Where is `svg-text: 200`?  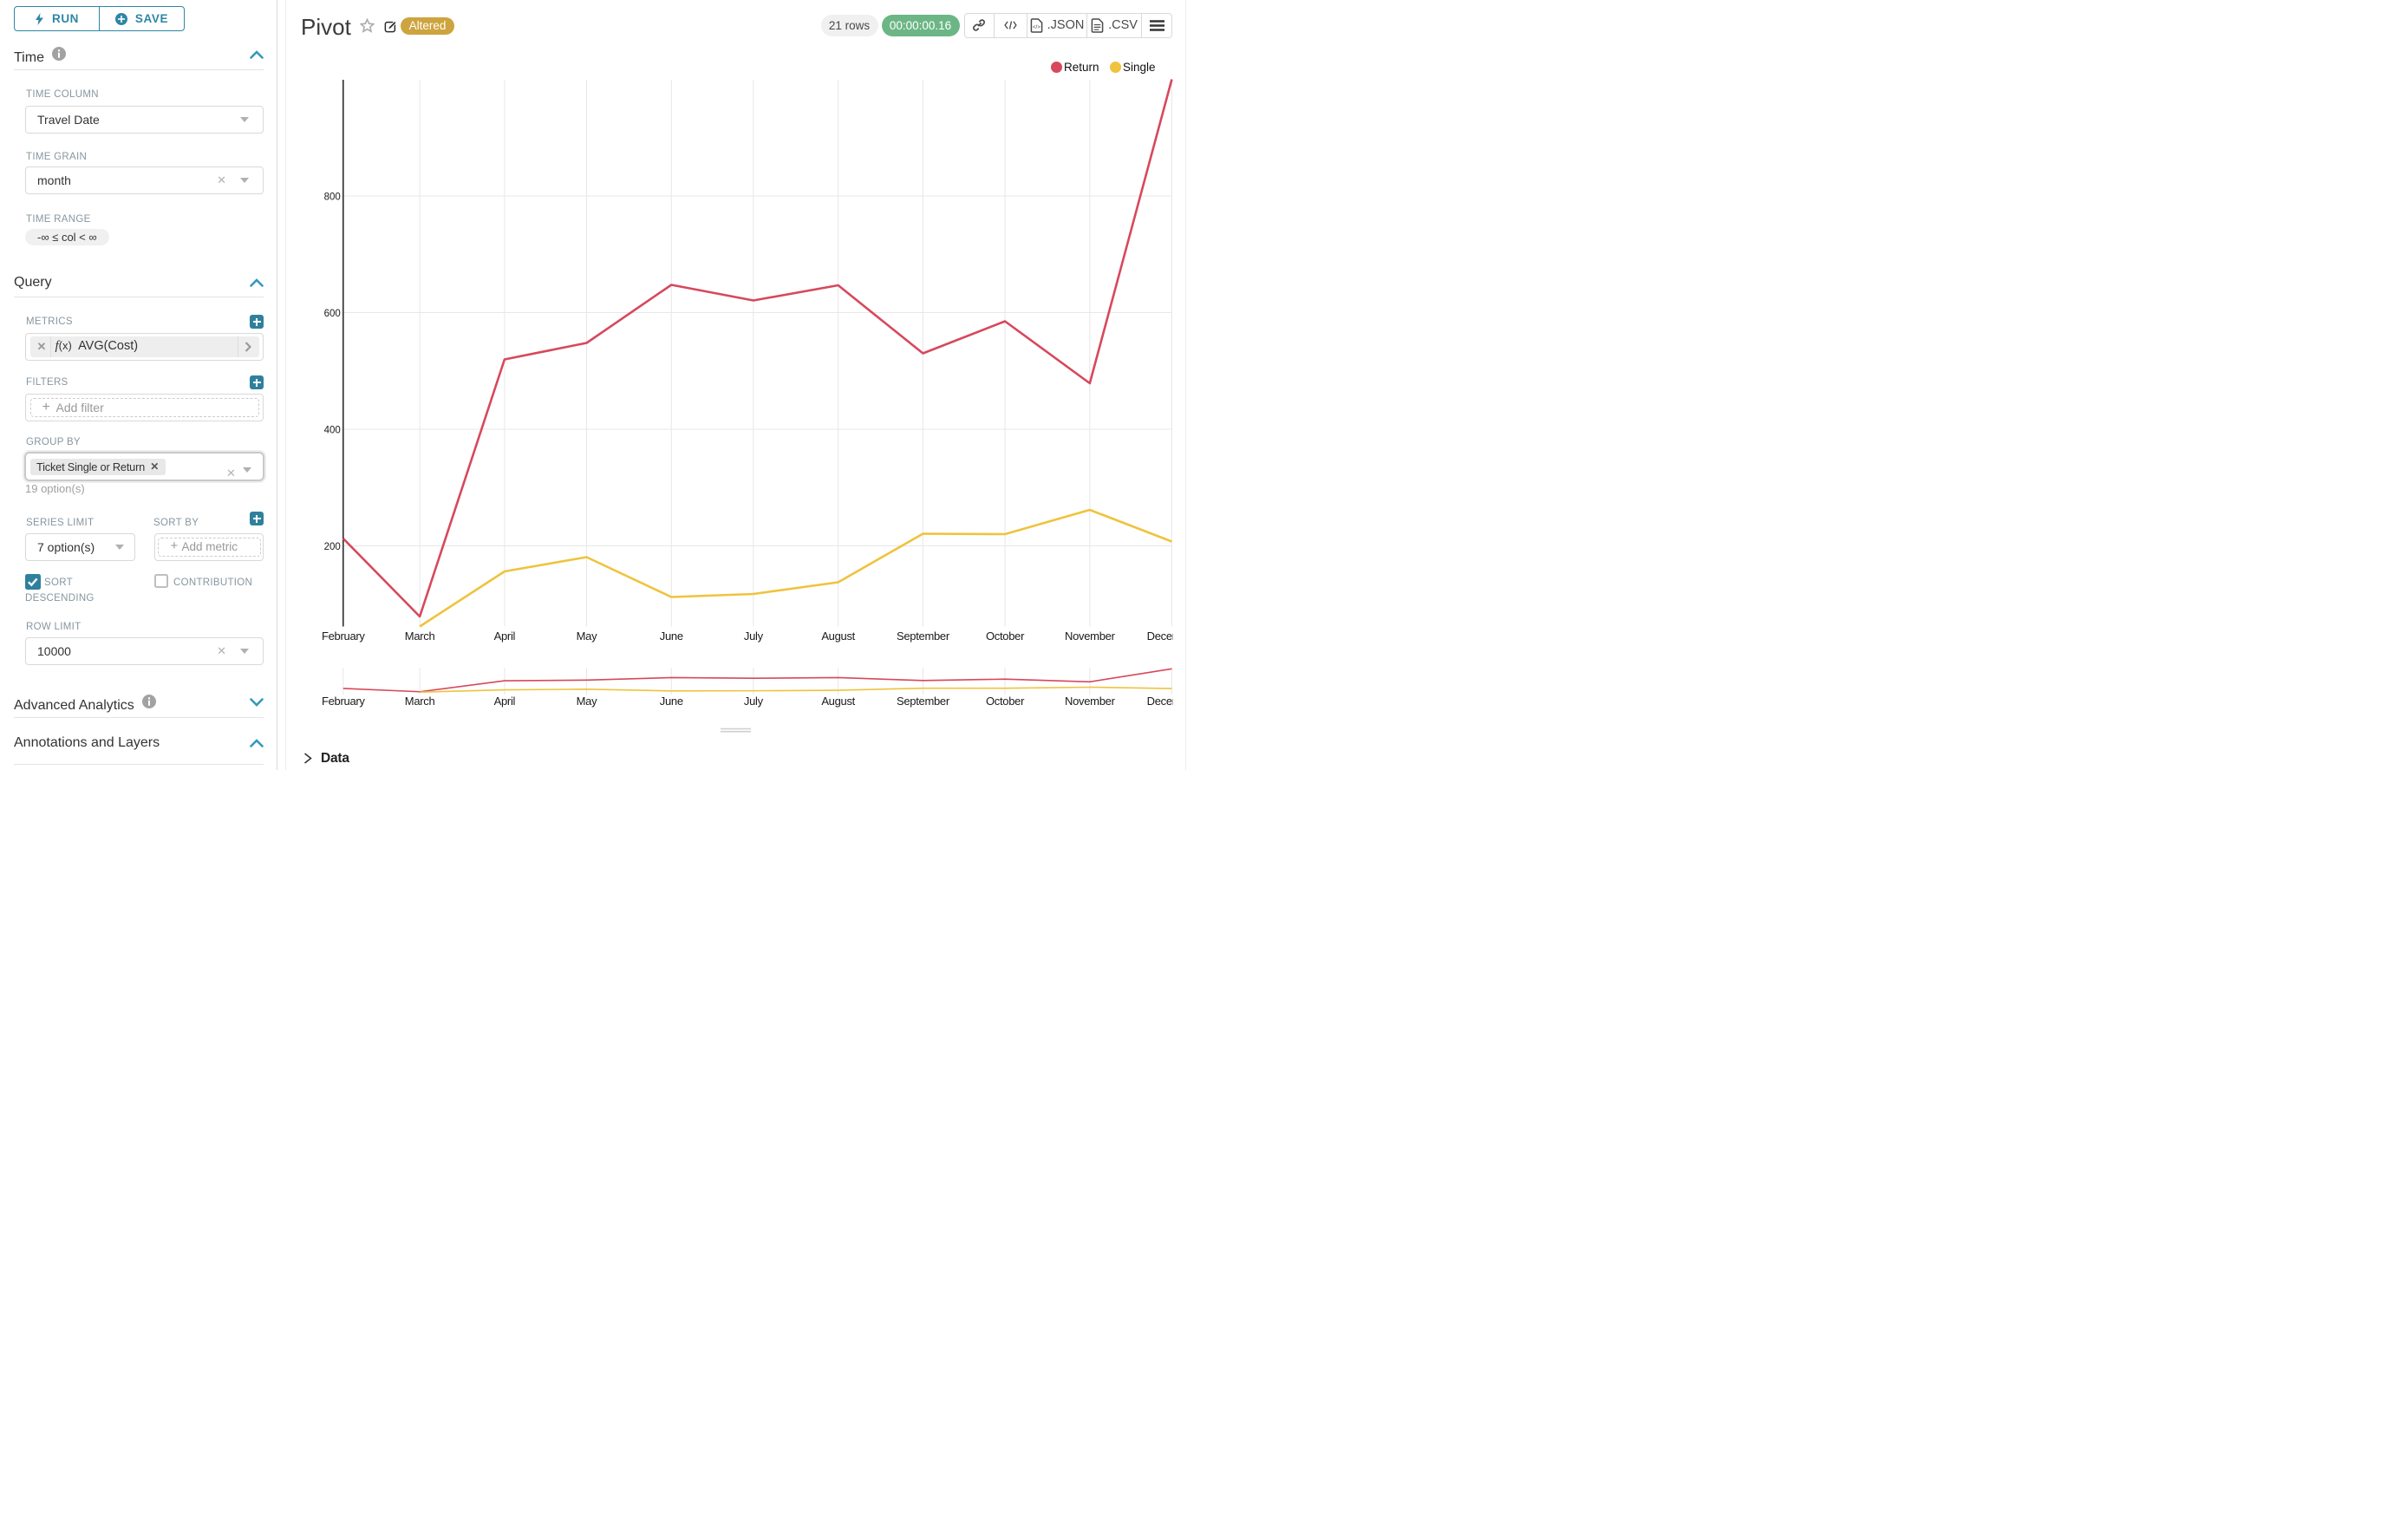 svg-text: 200 is located at coordinates (333, 547).